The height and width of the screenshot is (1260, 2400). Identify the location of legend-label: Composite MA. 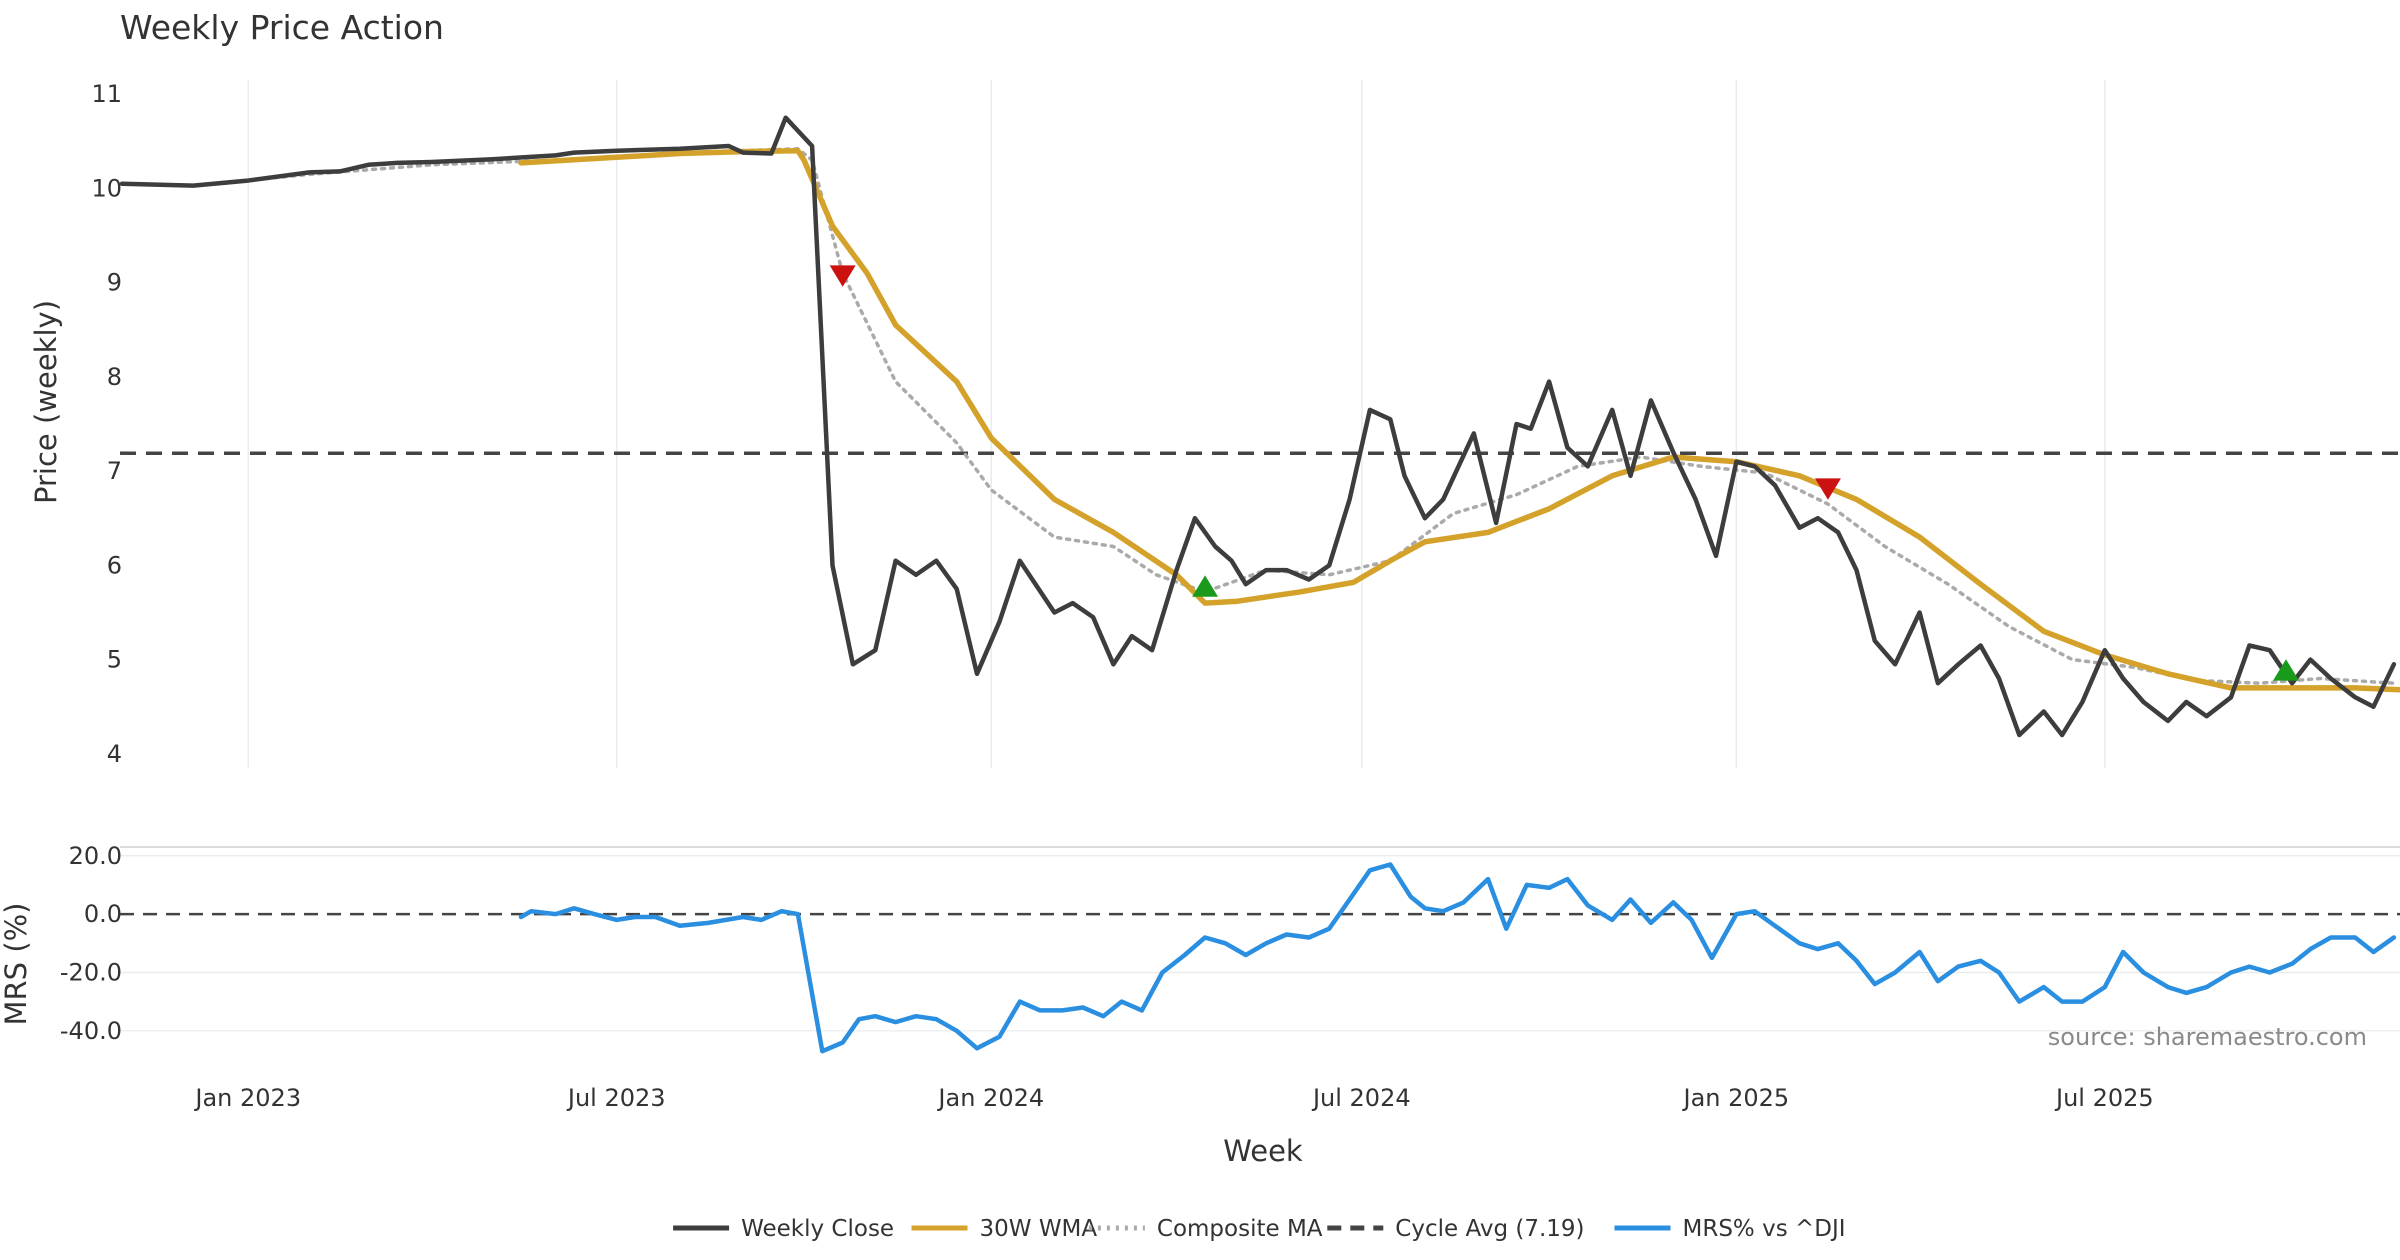
(1240, 1229).